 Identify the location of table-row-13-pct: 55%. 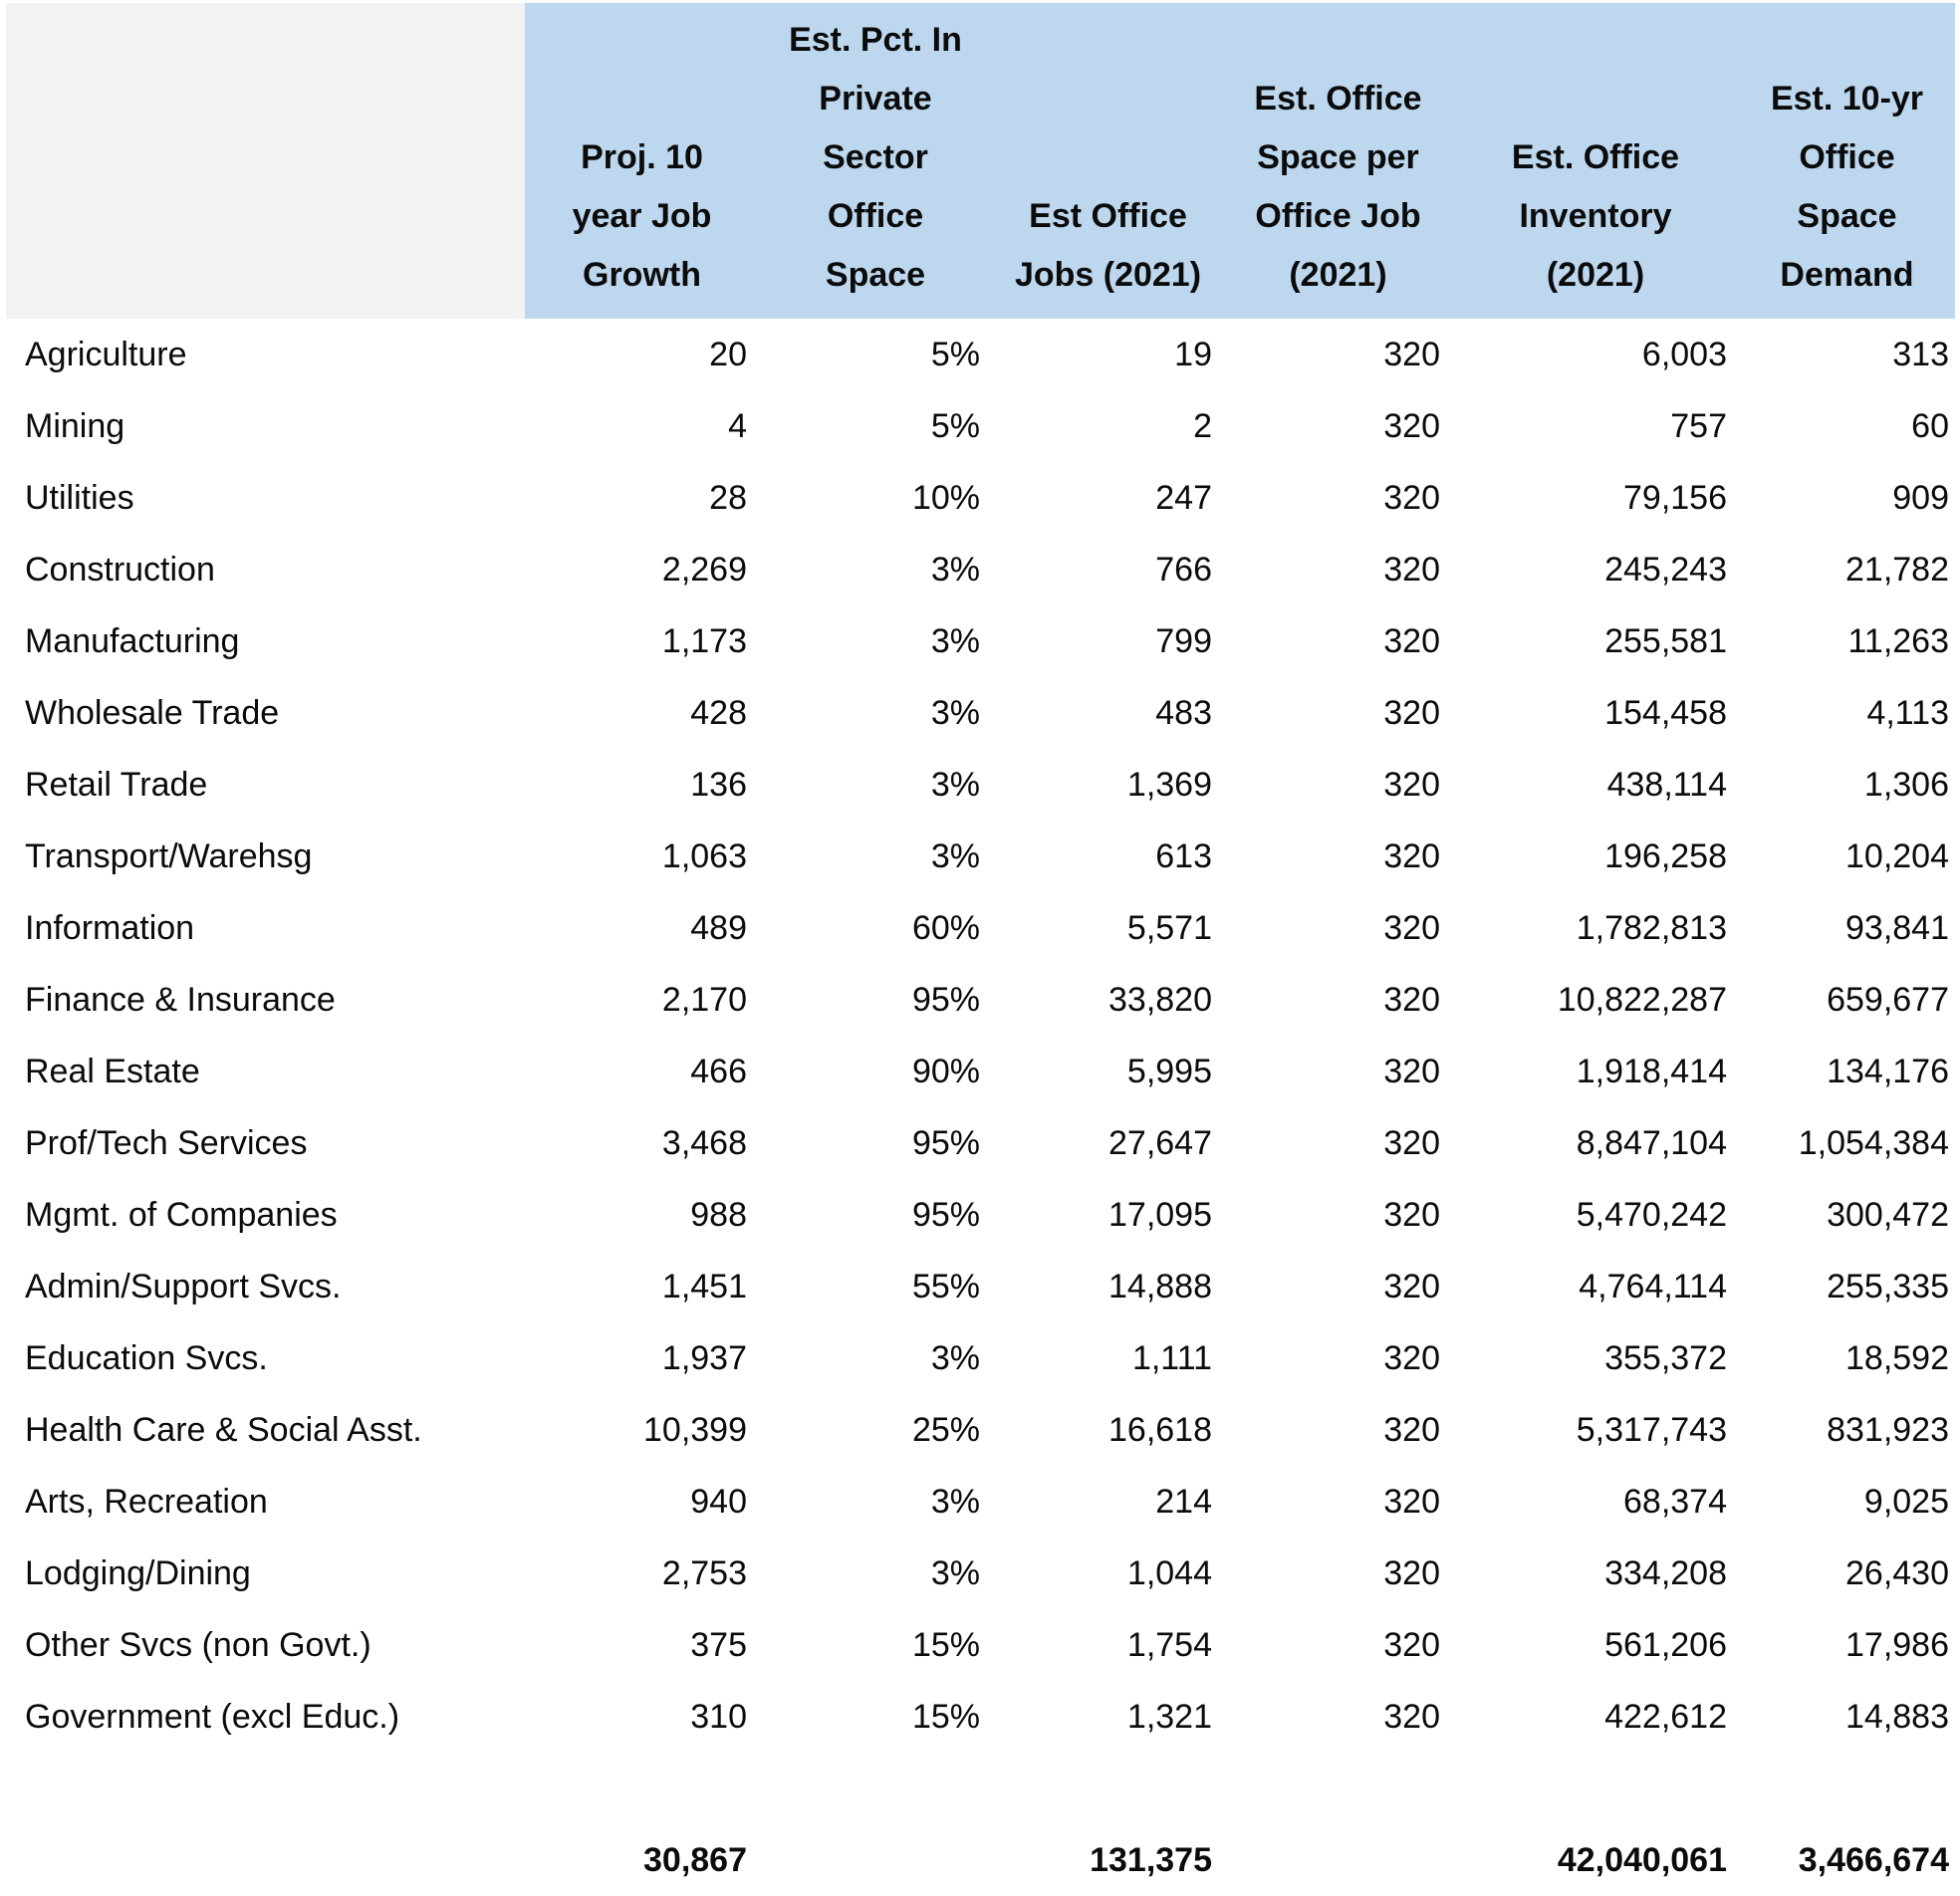
(946, 1286).